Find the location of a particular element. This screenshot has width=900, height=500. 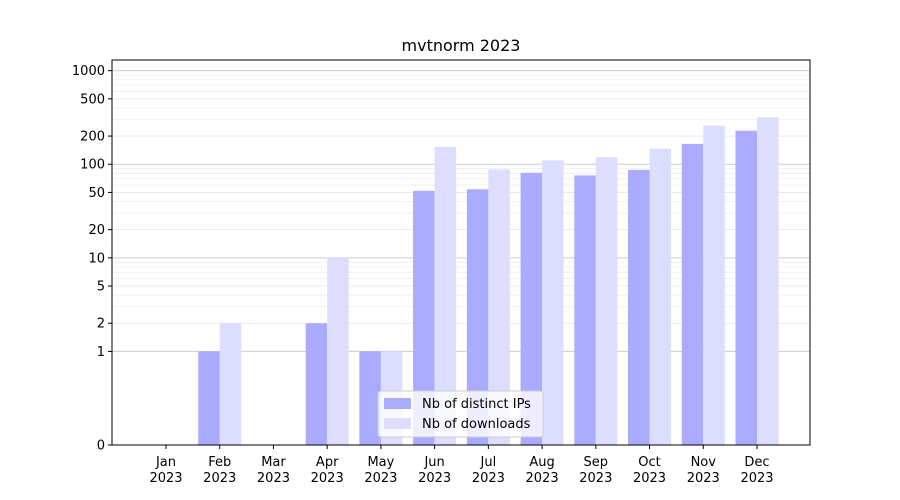

x-tick-label-month: Jul is located at coordinates (488, 462).